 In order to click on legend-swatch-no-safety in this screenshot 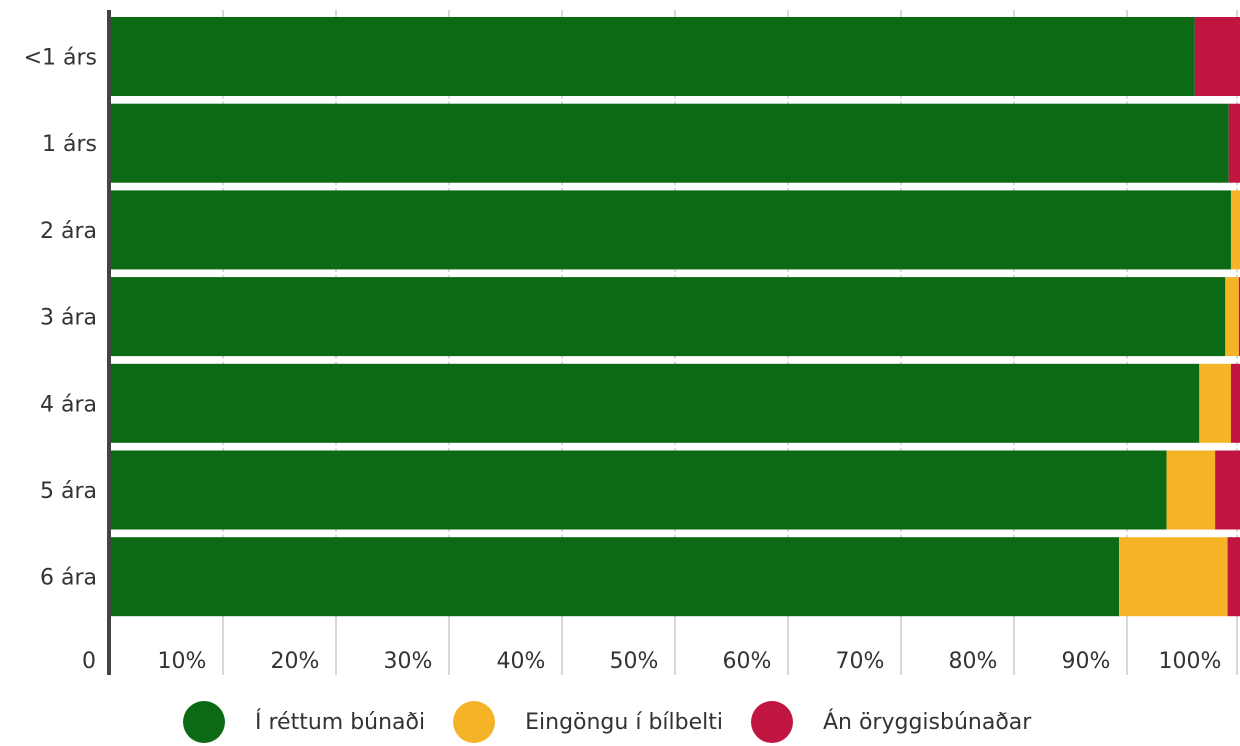, I will do `click(771, 722)`.